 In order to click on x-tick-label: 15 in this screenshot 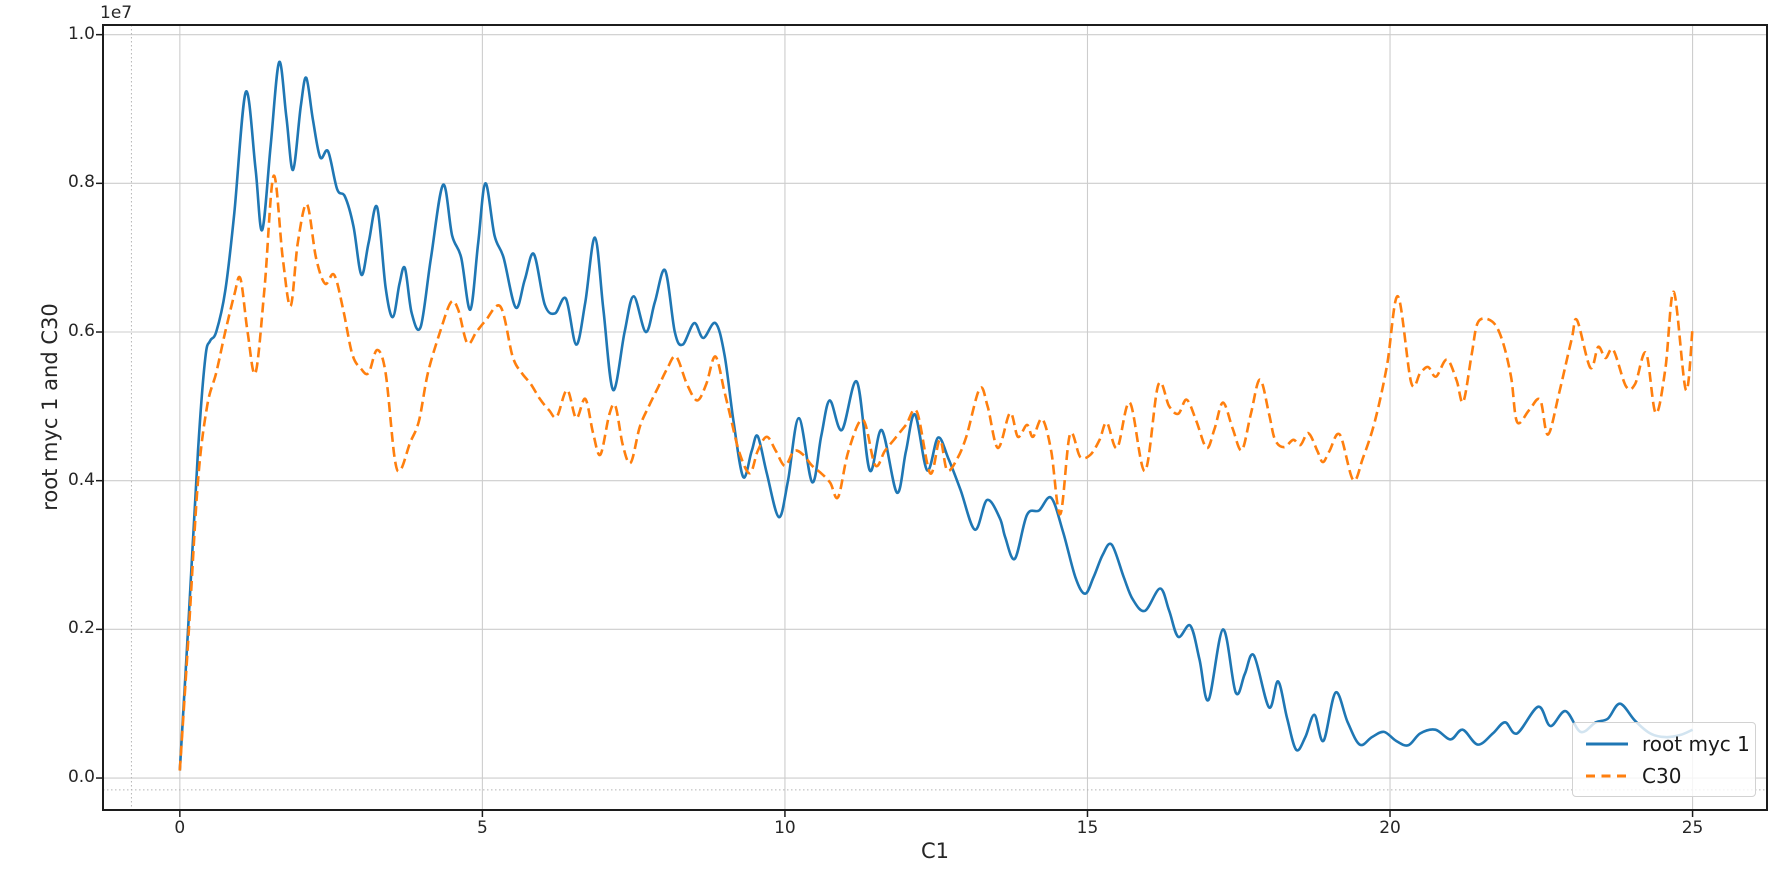, I will do `click(1087, 828)`.